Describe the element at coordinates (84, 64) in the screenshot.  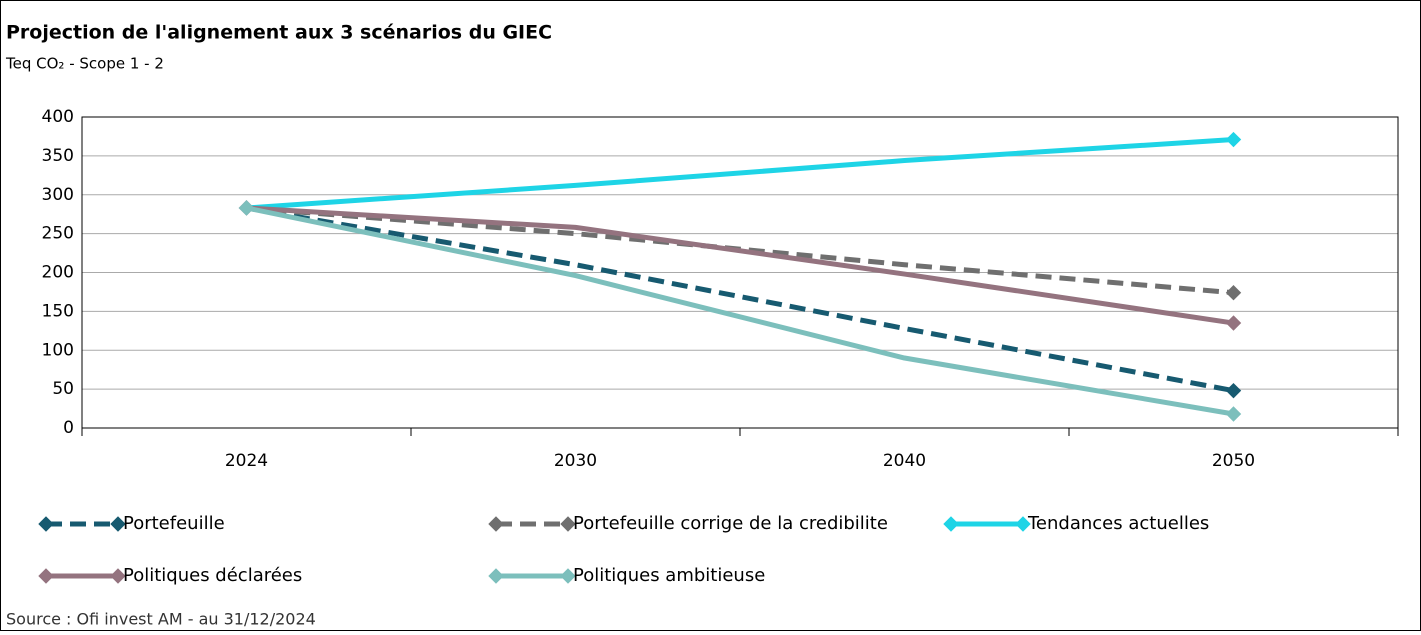
I see `chart-subtitle: Teq CO₂ - Scope 1 - 2` at that location.